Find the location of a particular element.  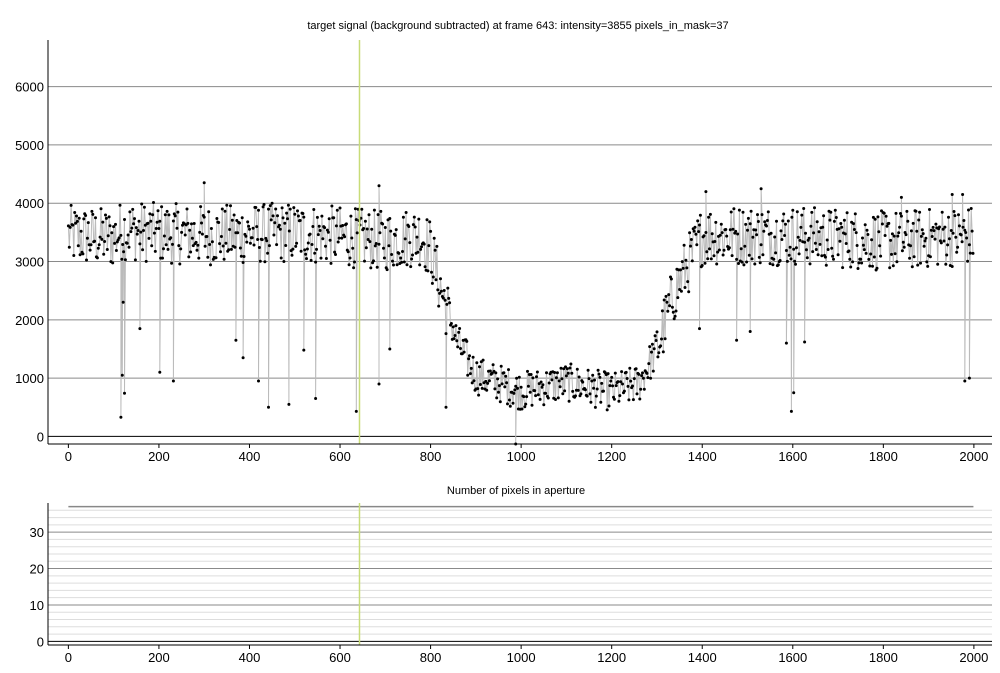

x-tick-label: 600 is located at coordinates (340, 456).